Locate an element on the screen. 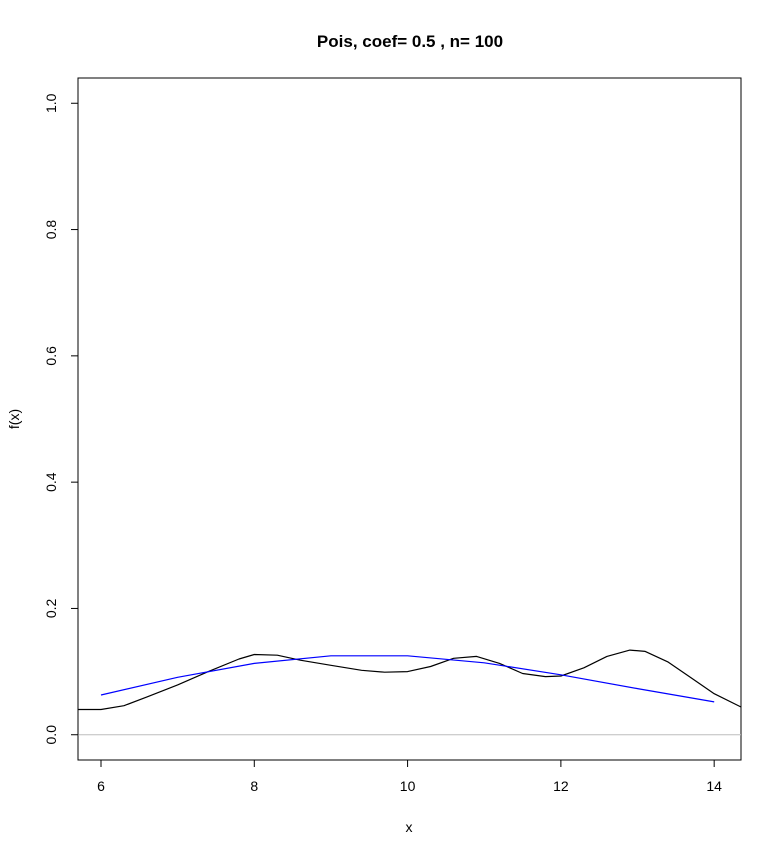 This screenshot has height=856, width=781. x-tick-label: 10 is located at coordinates (408, 786).